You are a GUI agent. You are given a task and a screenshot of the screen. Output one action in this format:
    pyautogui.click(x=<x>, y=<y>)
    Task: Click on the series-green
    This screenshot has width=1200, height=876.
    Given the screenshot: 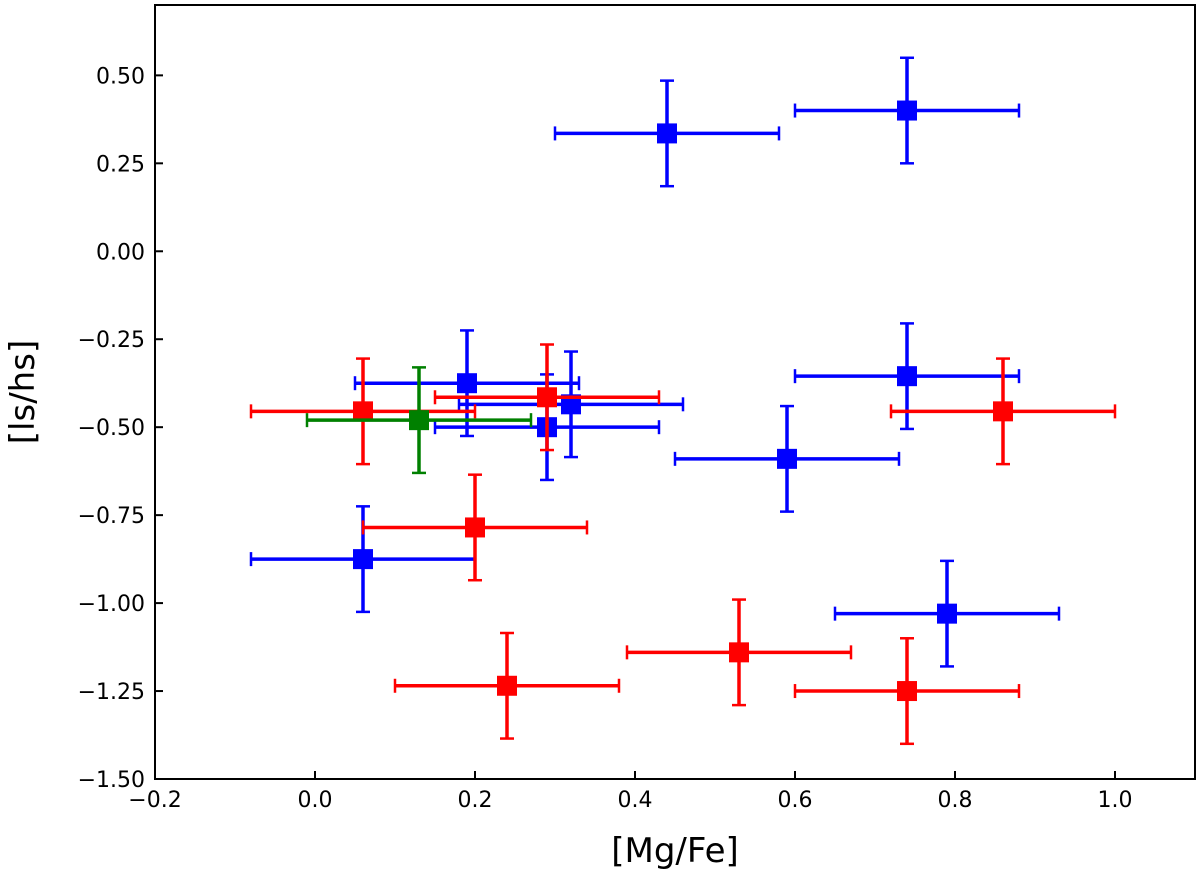 What is the action you would take?
    pyautogui.click(x=419, y=420)
    